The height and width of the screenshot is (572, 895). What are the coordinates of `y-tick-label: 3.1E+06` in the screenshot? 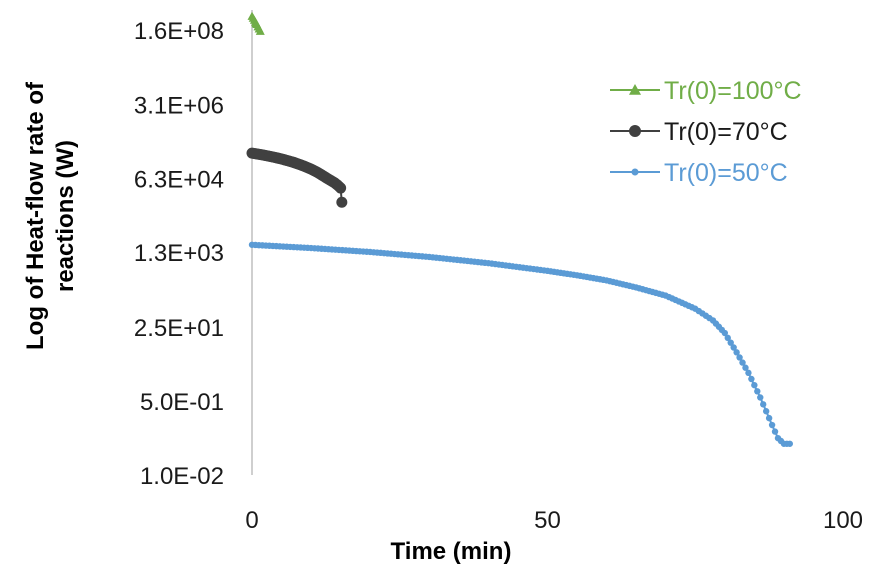 It's located at (179, 106).